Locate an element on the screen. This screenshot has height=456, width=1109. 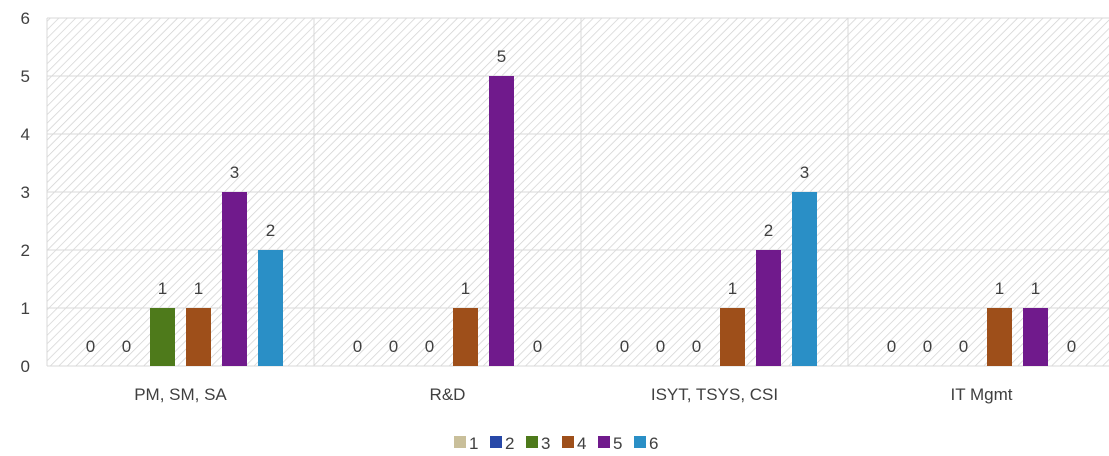
legend-item: 5 is located at coordinates (610, 443).